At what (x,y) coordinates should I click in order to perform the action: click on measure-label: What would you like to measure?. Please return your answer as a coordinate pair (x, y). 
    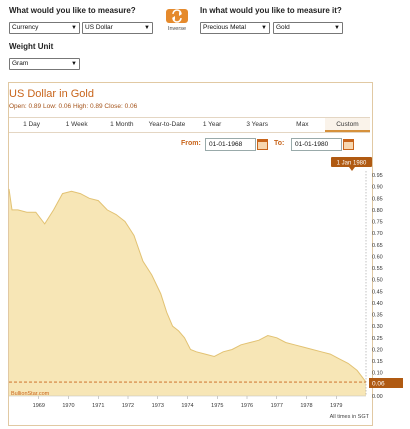
    Looking at the image, I should click on (72, 10).